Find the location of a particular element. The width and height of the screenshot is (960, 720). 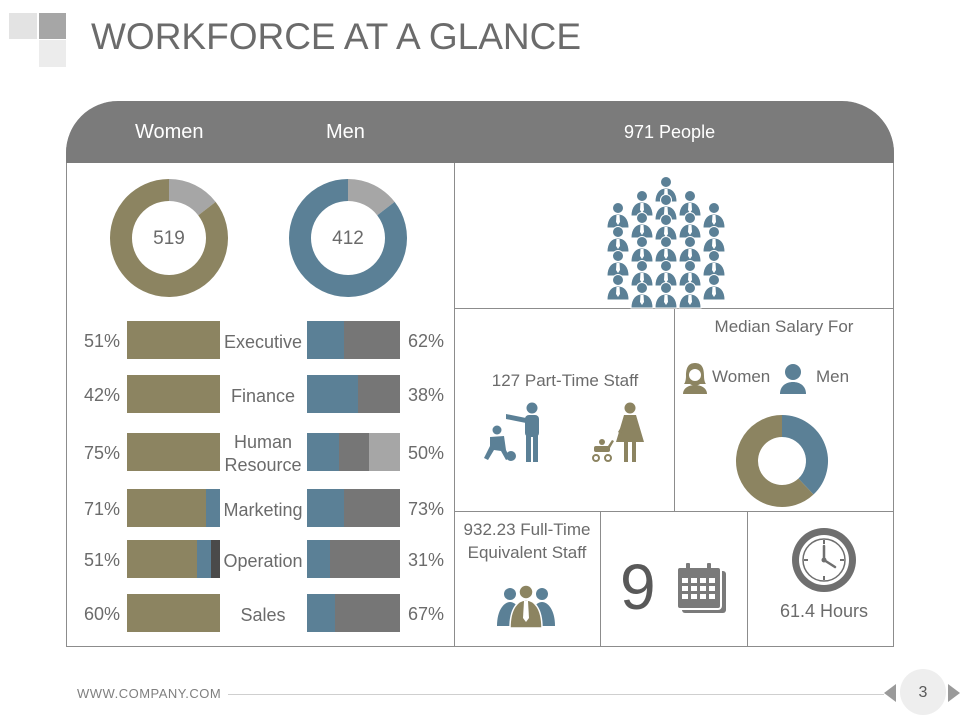

calendar-icon is located at coordinates (701, 588).